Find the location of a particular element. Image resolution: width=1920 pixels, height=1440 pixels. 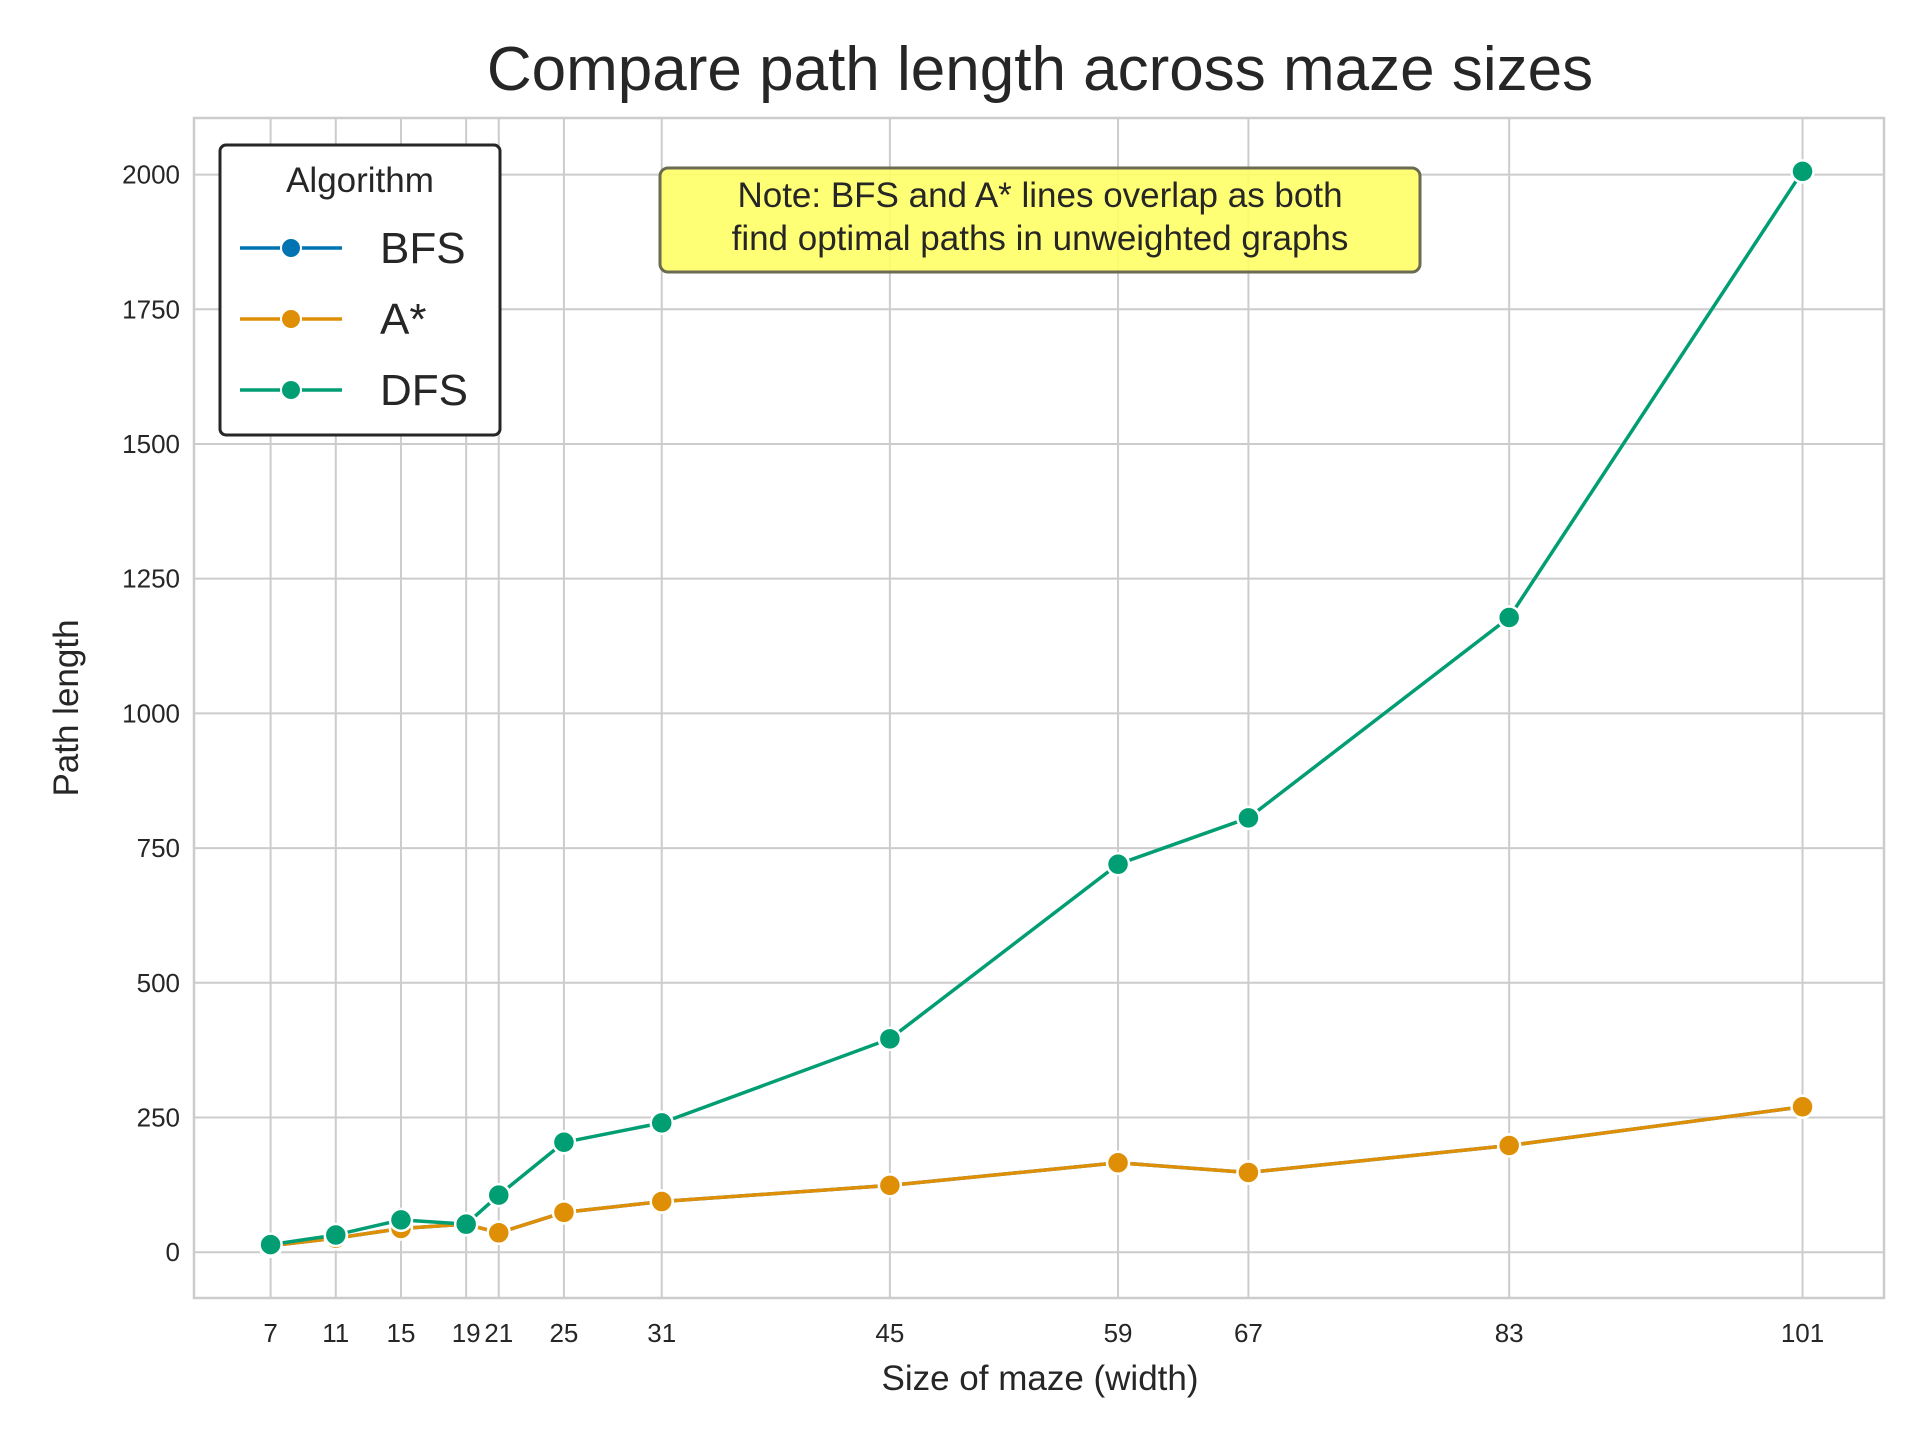

series-astar is located at coordinates (1036, 1176).